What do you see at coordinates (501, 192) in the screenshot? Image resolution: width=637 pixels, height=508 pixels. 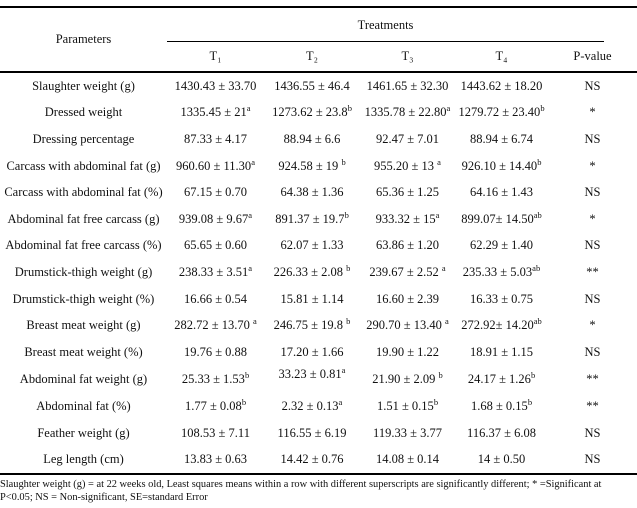 I see `treatment-value-cell: 64.16 ± 1.43` at bounding box center [501, 192].